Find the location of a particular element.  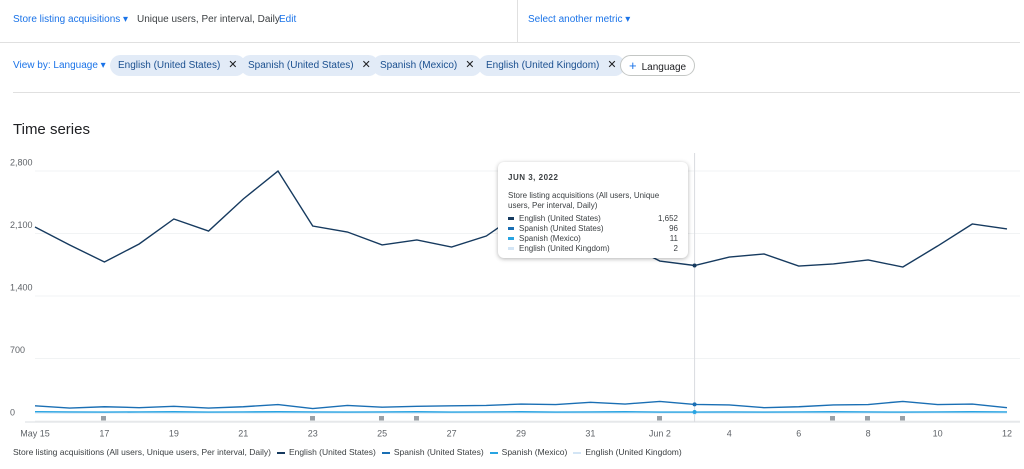

x-tick-label: 19 is located at coordinates (174, 433).